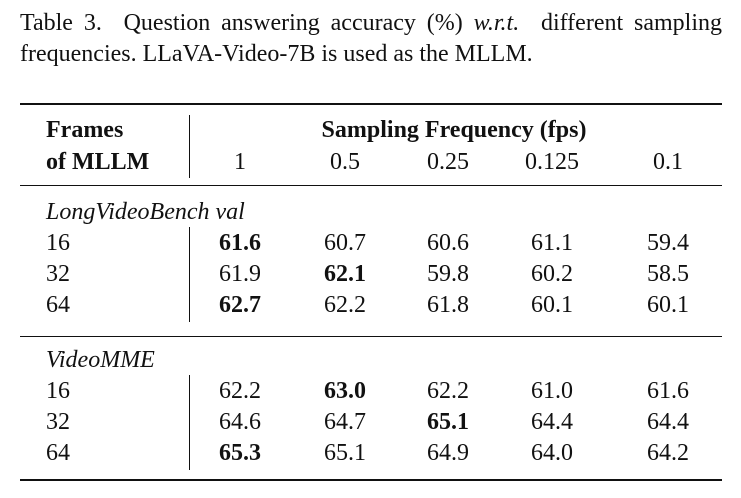 This screenshot has height=498, width=741. Describe the element at coordinates (552, 391) in the screenshot. I see `cell: 61.0` at that location.